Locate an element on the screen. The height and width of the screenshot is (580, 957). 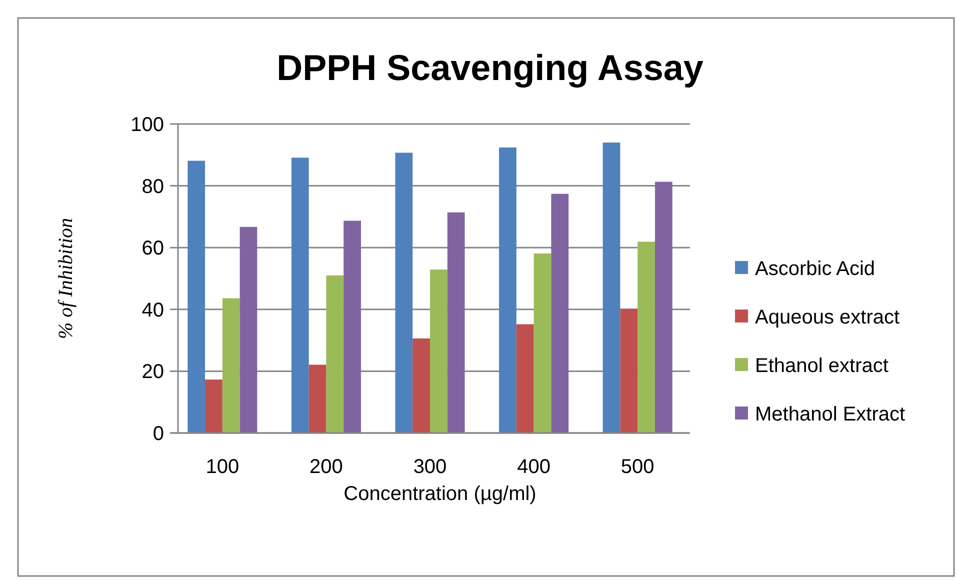
legend-label: Aqueous extract is located at coordinates (827, 317).